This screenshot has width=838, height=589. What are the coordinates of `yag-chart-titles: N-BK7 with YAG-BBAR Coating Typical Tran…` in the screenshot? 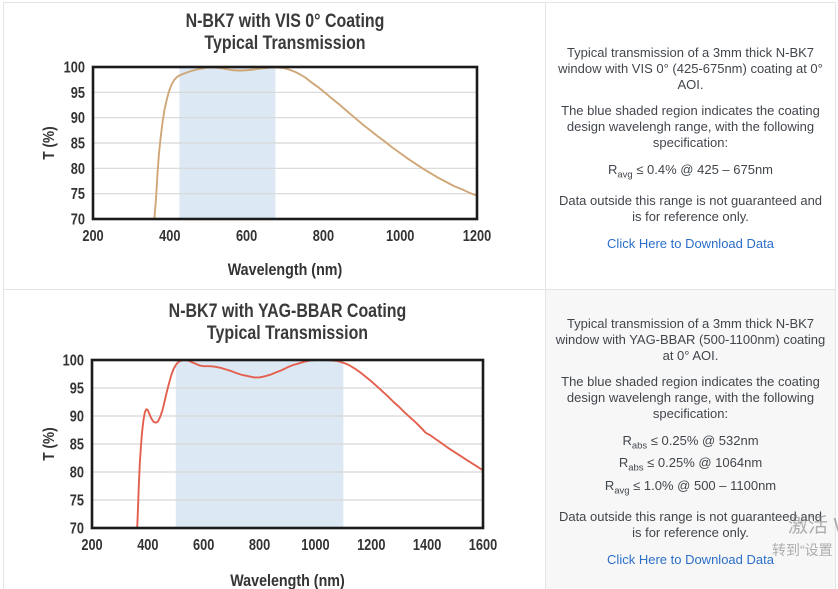 It's located at (287, 323).